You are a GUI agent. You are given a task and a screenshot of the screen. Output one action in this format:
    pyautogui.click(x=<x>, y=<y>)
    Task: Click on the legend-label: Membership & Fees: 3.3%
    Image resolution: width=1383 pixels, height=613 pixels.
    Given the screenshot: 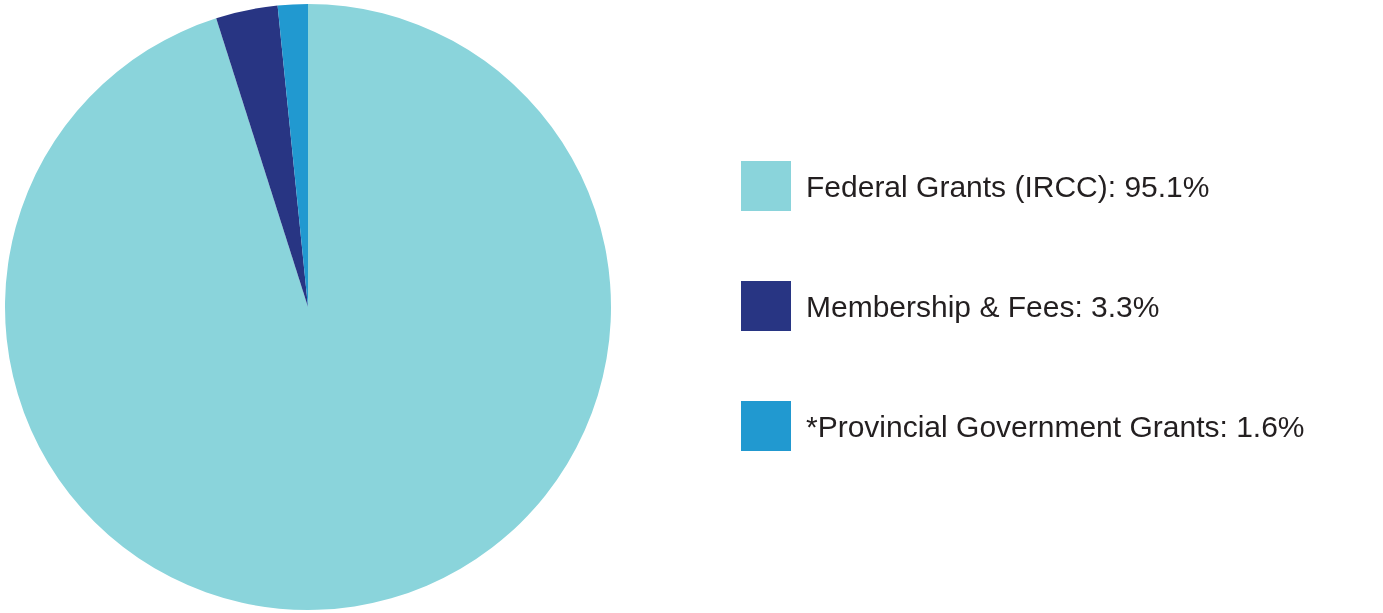 What is the action you would take?
    pyautogui.click(x=983, y=306)
    